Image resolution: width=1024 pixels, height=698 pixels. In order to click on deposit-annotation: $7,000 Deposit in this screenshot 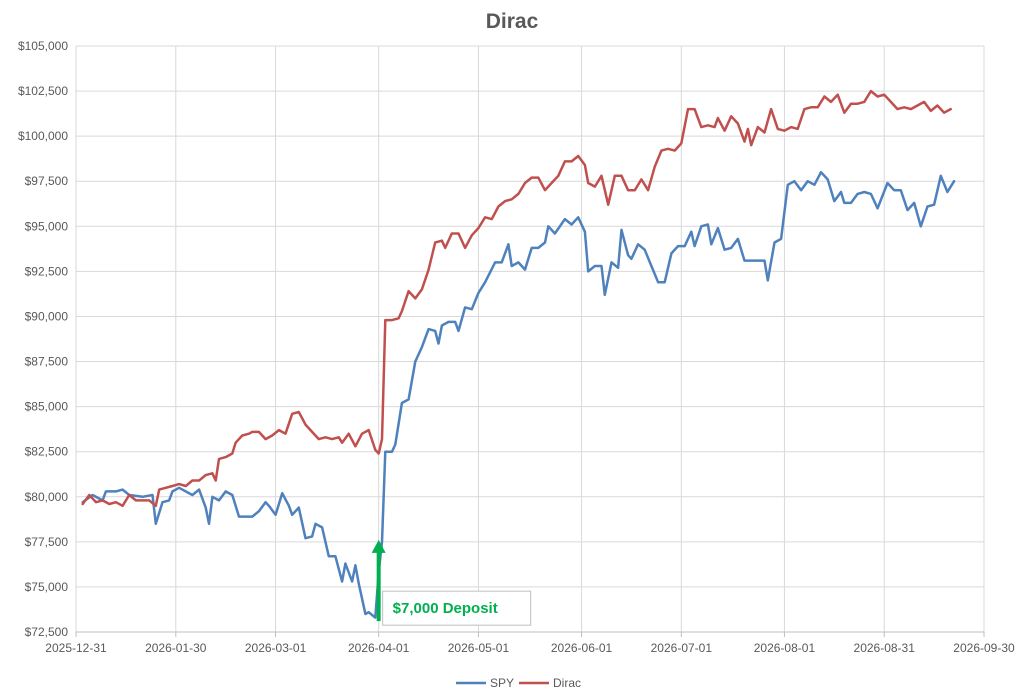, I will do `click(451, 582)`.